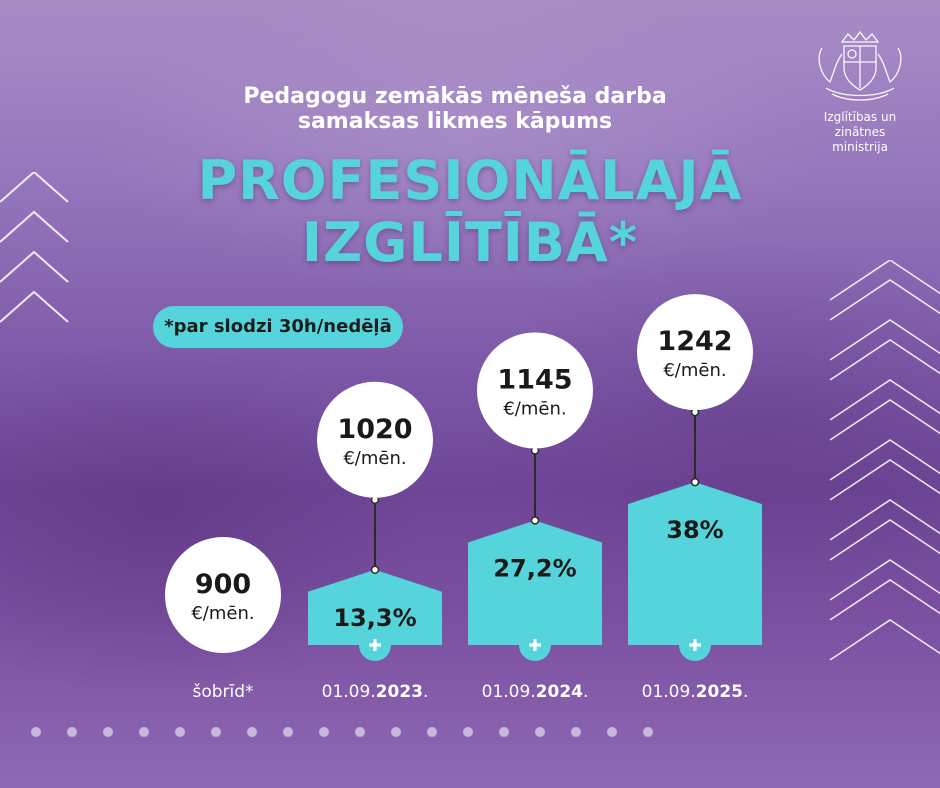 The width and height of the screenshot is (940, 788). Describe the element at coordinates (375, 692) in the screenshot. I see `date-label: 01.09.2023.` at that location.